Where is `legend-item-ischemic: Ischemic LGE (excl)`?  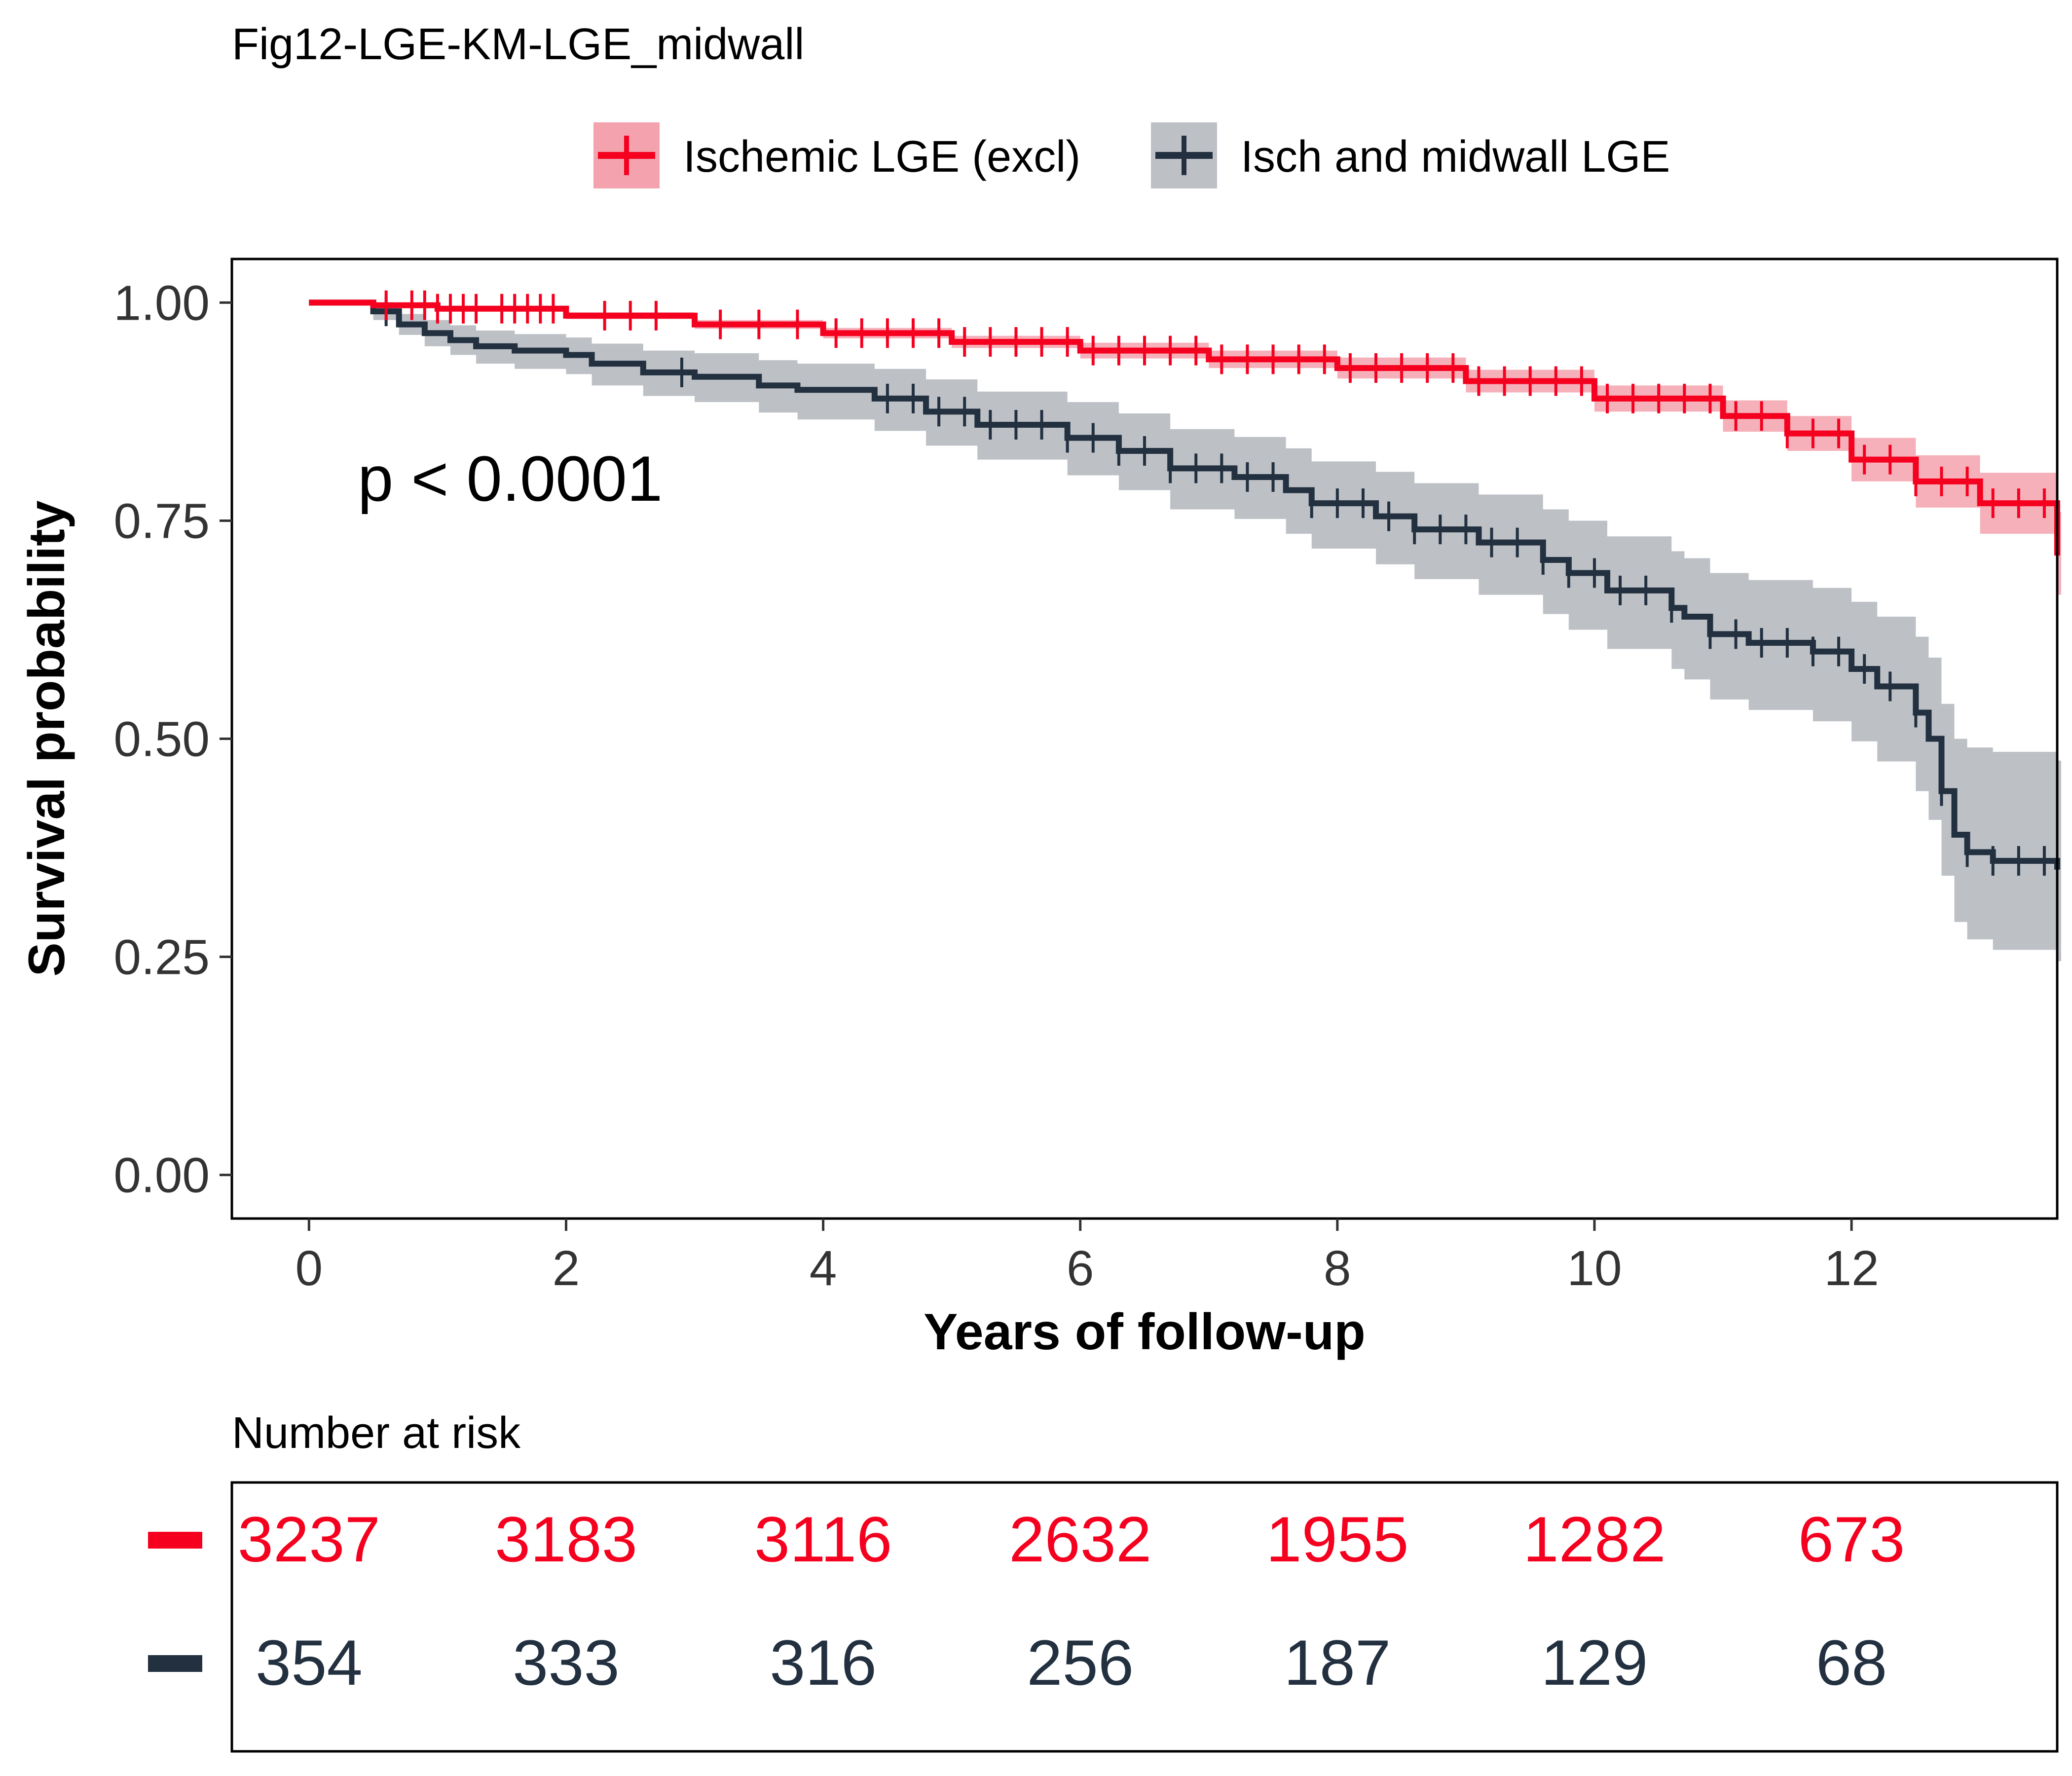
legend-item-ischemic: Ischemic LGE (excl) is located at coordinates (836, 155).